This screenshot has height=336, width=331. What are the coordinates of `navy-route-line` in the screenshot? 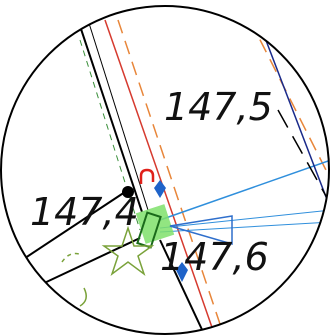 It's located at (295, 120).